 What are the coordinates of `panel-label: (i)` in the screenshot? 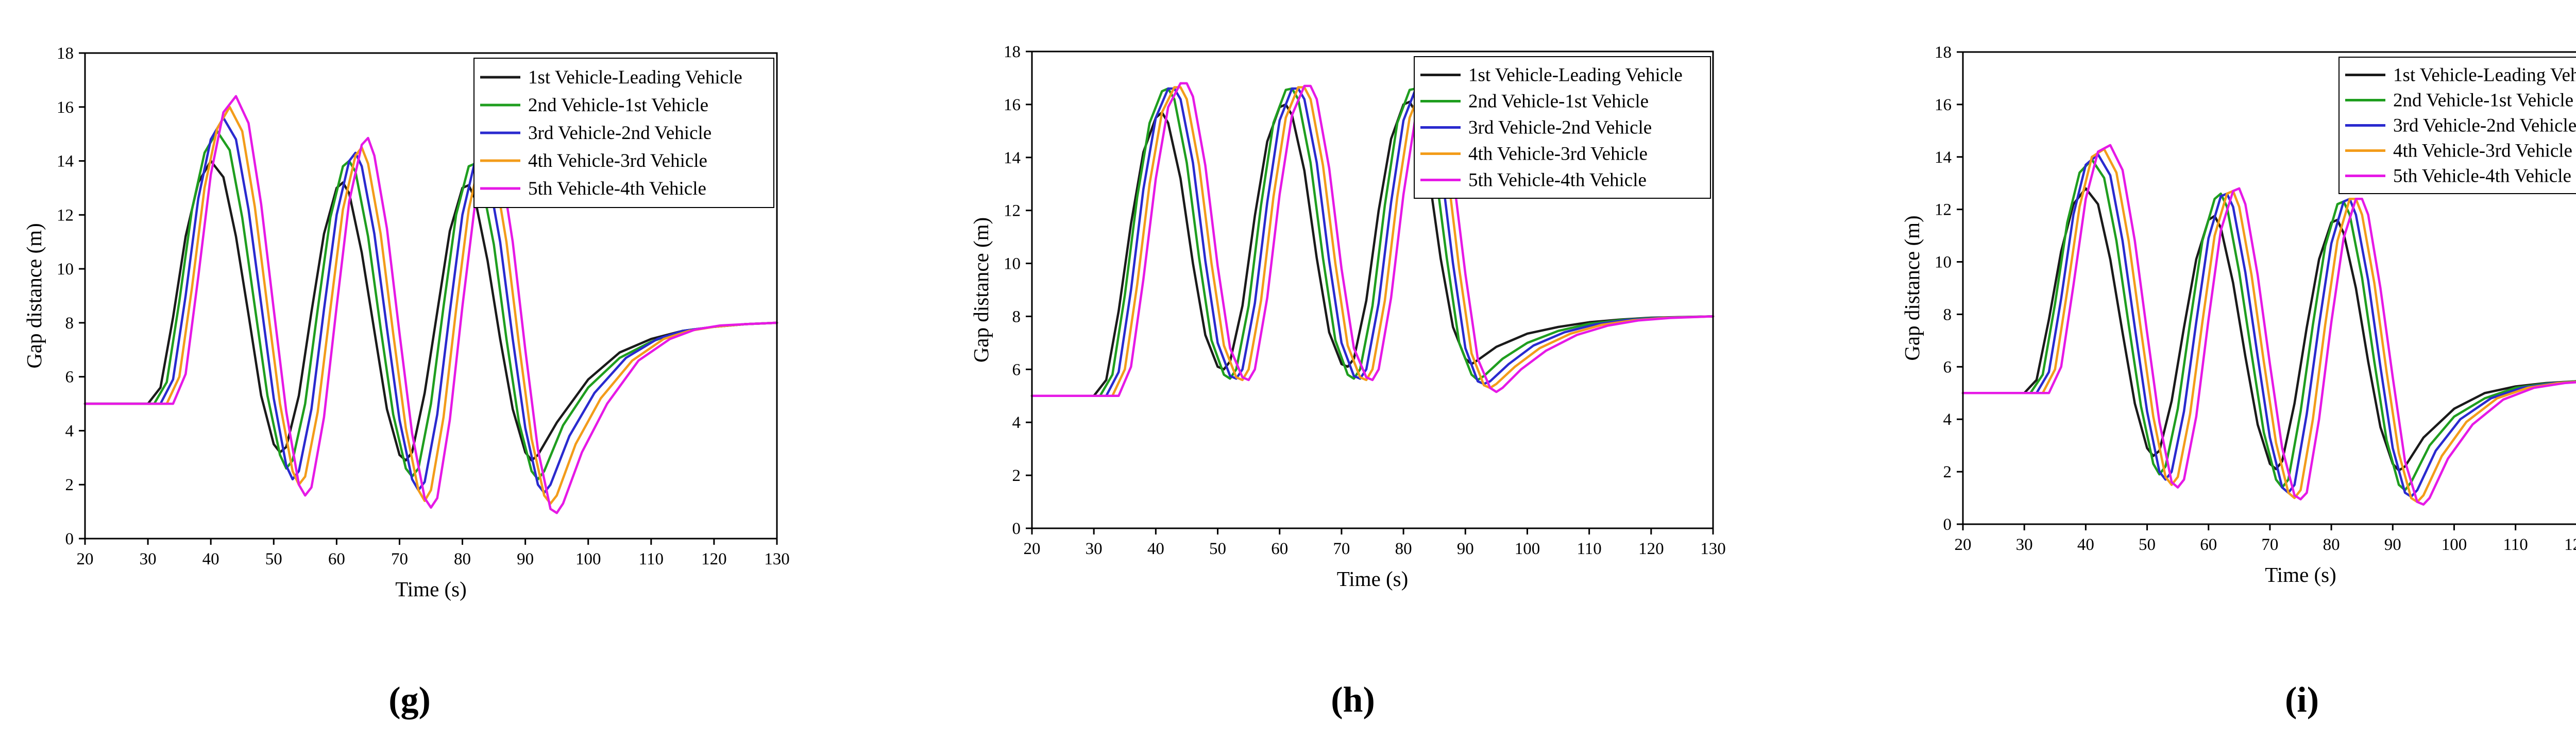 It's located at (2302, 700).